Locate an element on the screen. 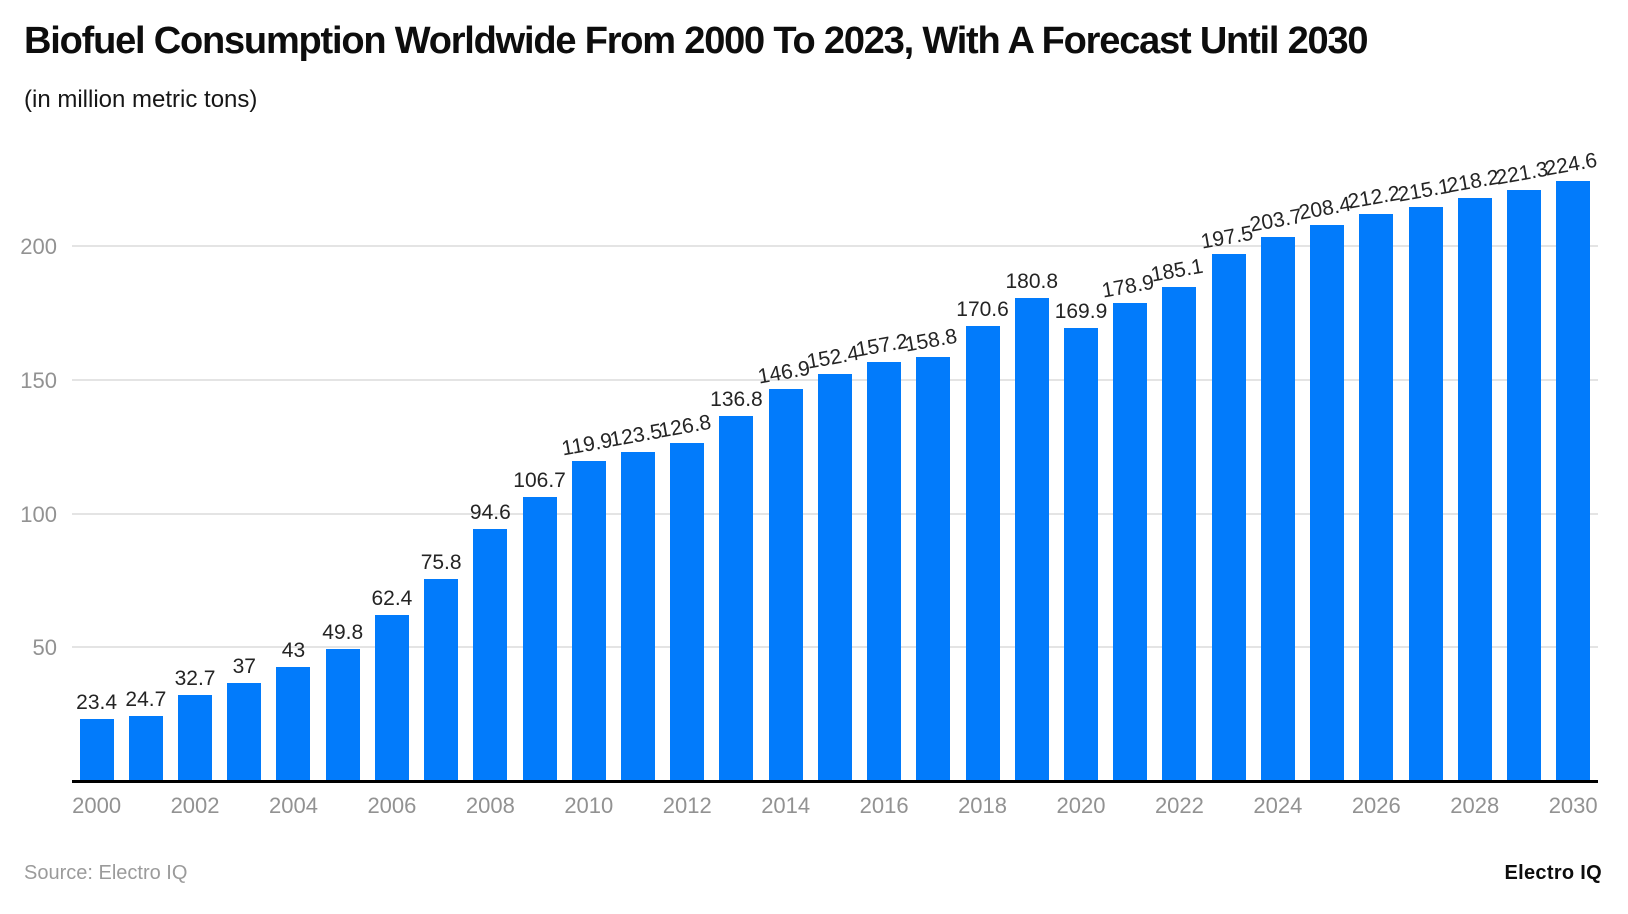 The image size is (1628, 914). x-axis-tick-label: 2008 is located at coordinates (490, 805).